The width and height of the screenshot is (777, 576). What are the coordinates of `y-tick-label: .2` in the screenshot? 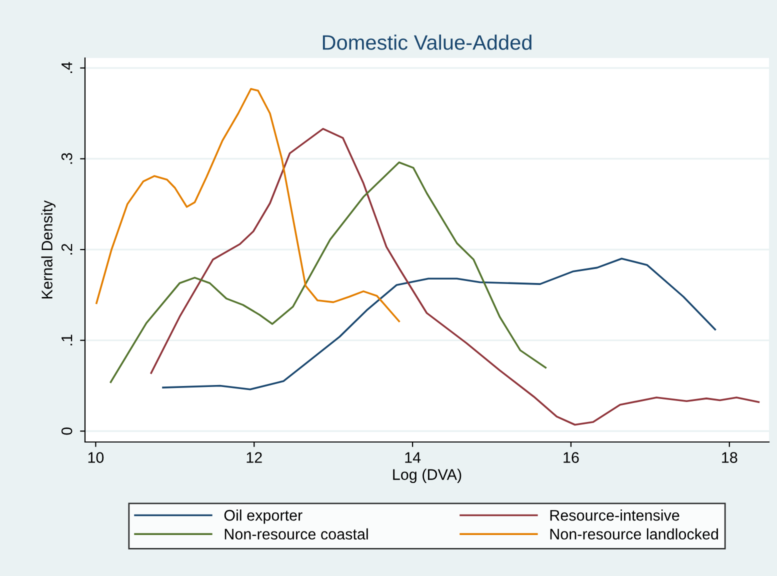 It's located at (66, 249).